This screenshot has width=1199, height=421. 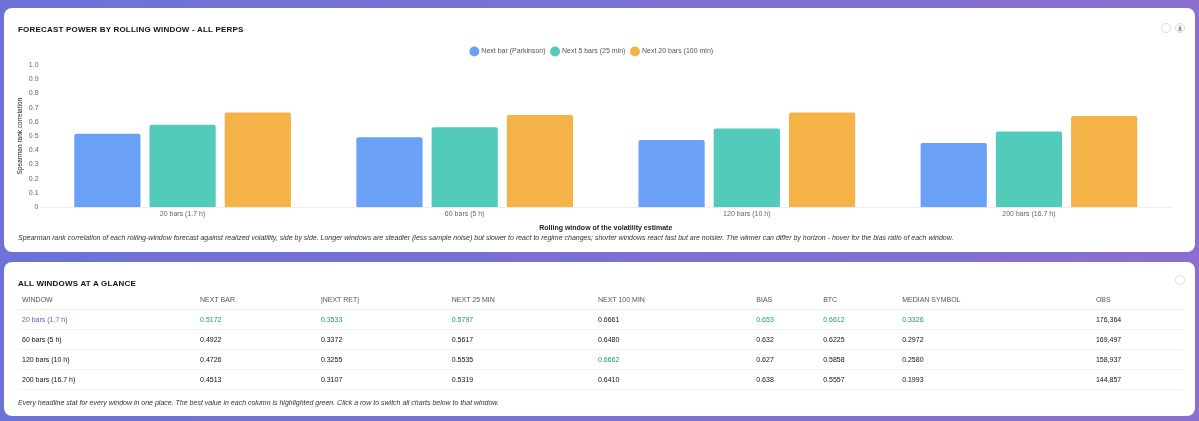 What do you see at coordinates (131, 29) in the screenshot?
I see `chart-title: FORECAST POWER BY ROLLING WINDOW - ALL PERPS` at bounding box center [131, 29].